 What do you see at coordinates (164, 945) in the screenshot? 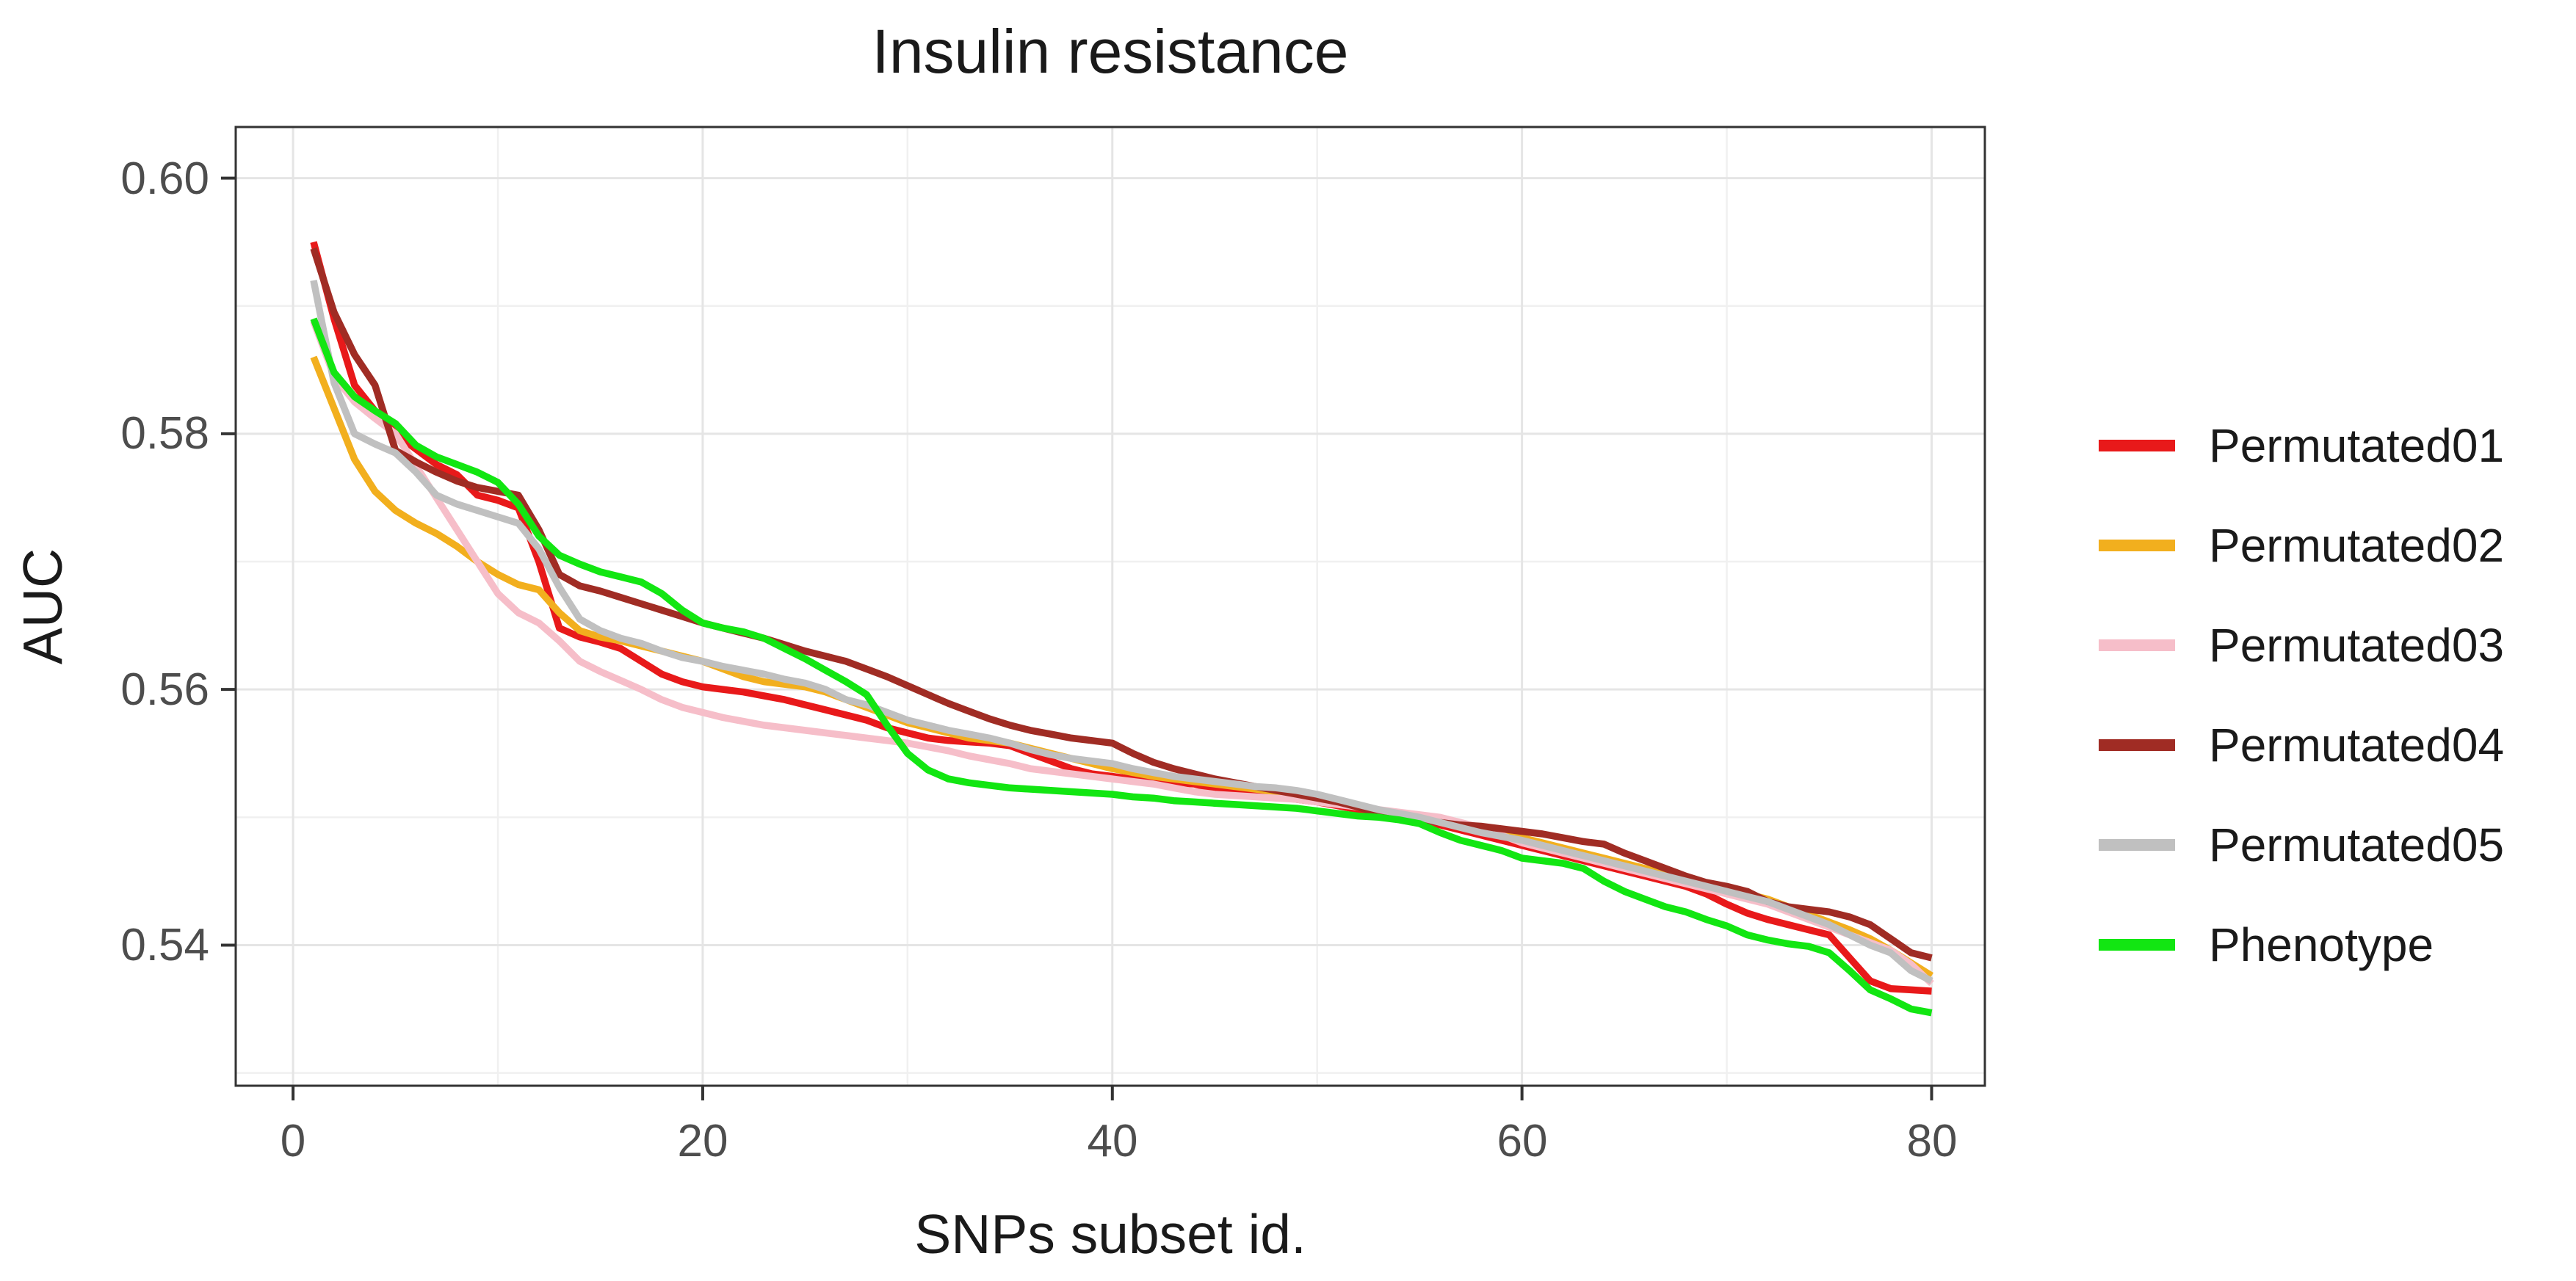
I see `y-tick-label-0.54: 0.54` at bounding box center [164, 945].